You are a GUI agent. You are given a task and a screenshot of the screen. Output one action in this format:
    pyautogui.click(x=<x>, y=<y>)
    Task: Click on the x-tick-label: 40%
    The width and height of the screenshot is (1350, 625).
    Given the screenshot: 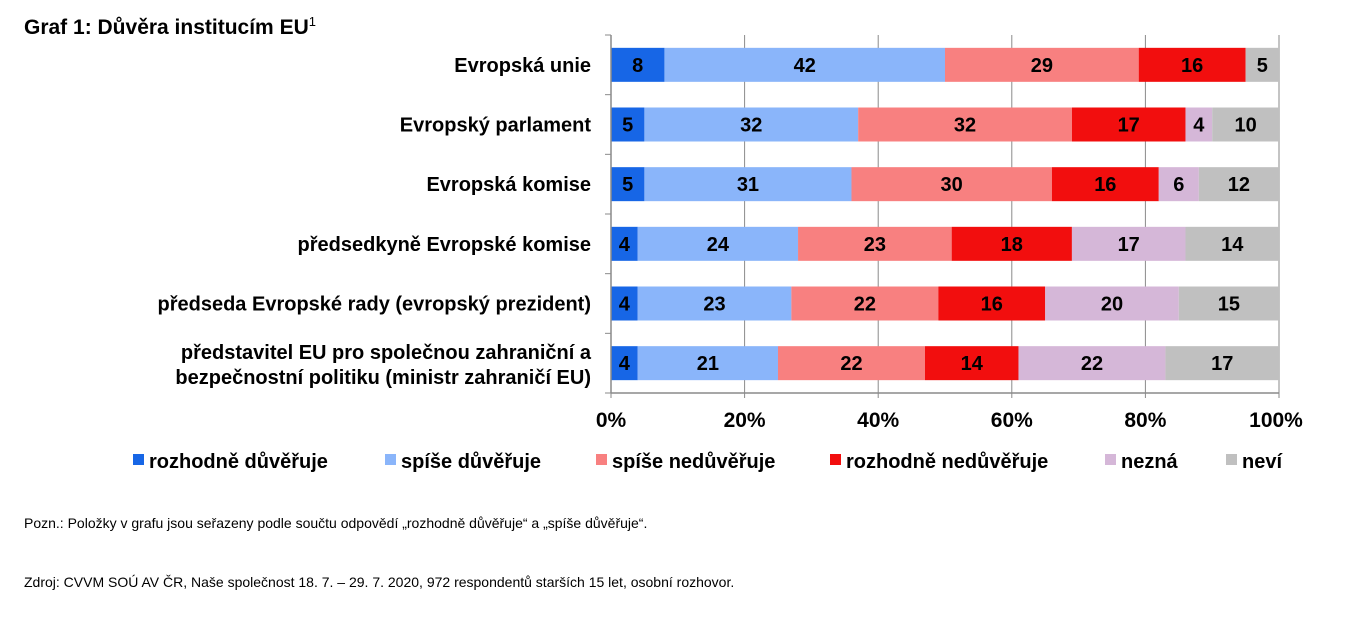 What is the action you would take?
    pyautogui.click(x=878, y=420)
    